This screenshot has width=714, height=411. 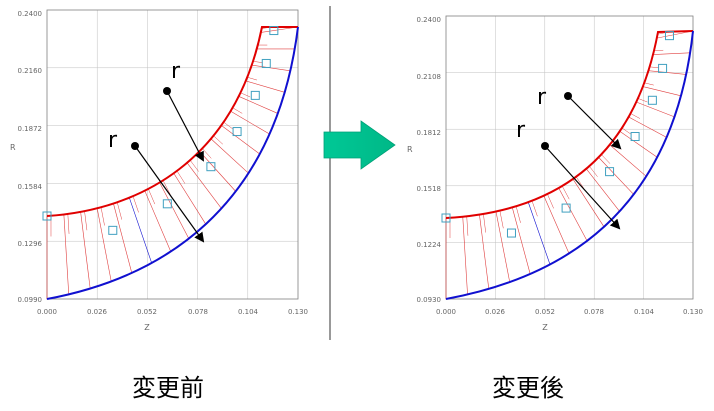 What do you see at coordinates (30, 71) in the screenshot?
I see `before-ytick-1: 0.2160` at bounding box center [30, 71].